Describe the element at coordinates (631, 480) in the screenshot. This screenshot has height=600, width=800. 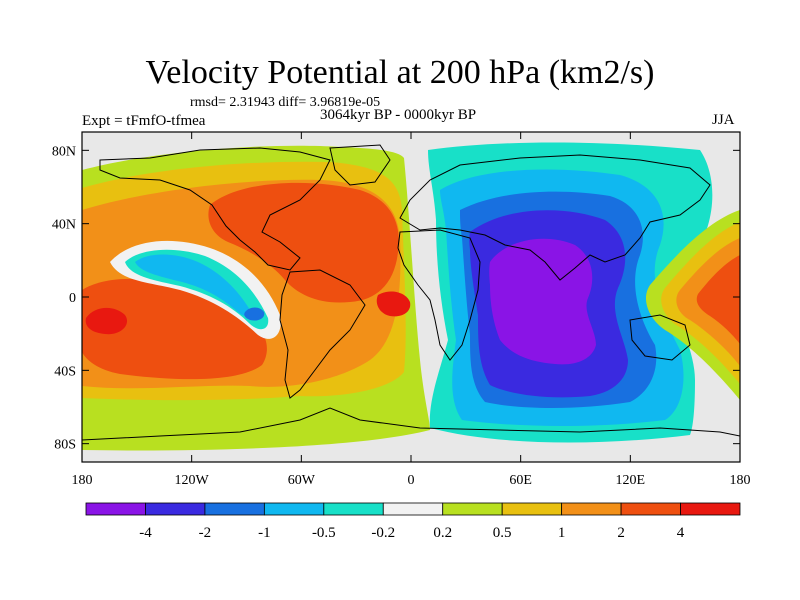
I see `x-tick-label: 120E` at that location.